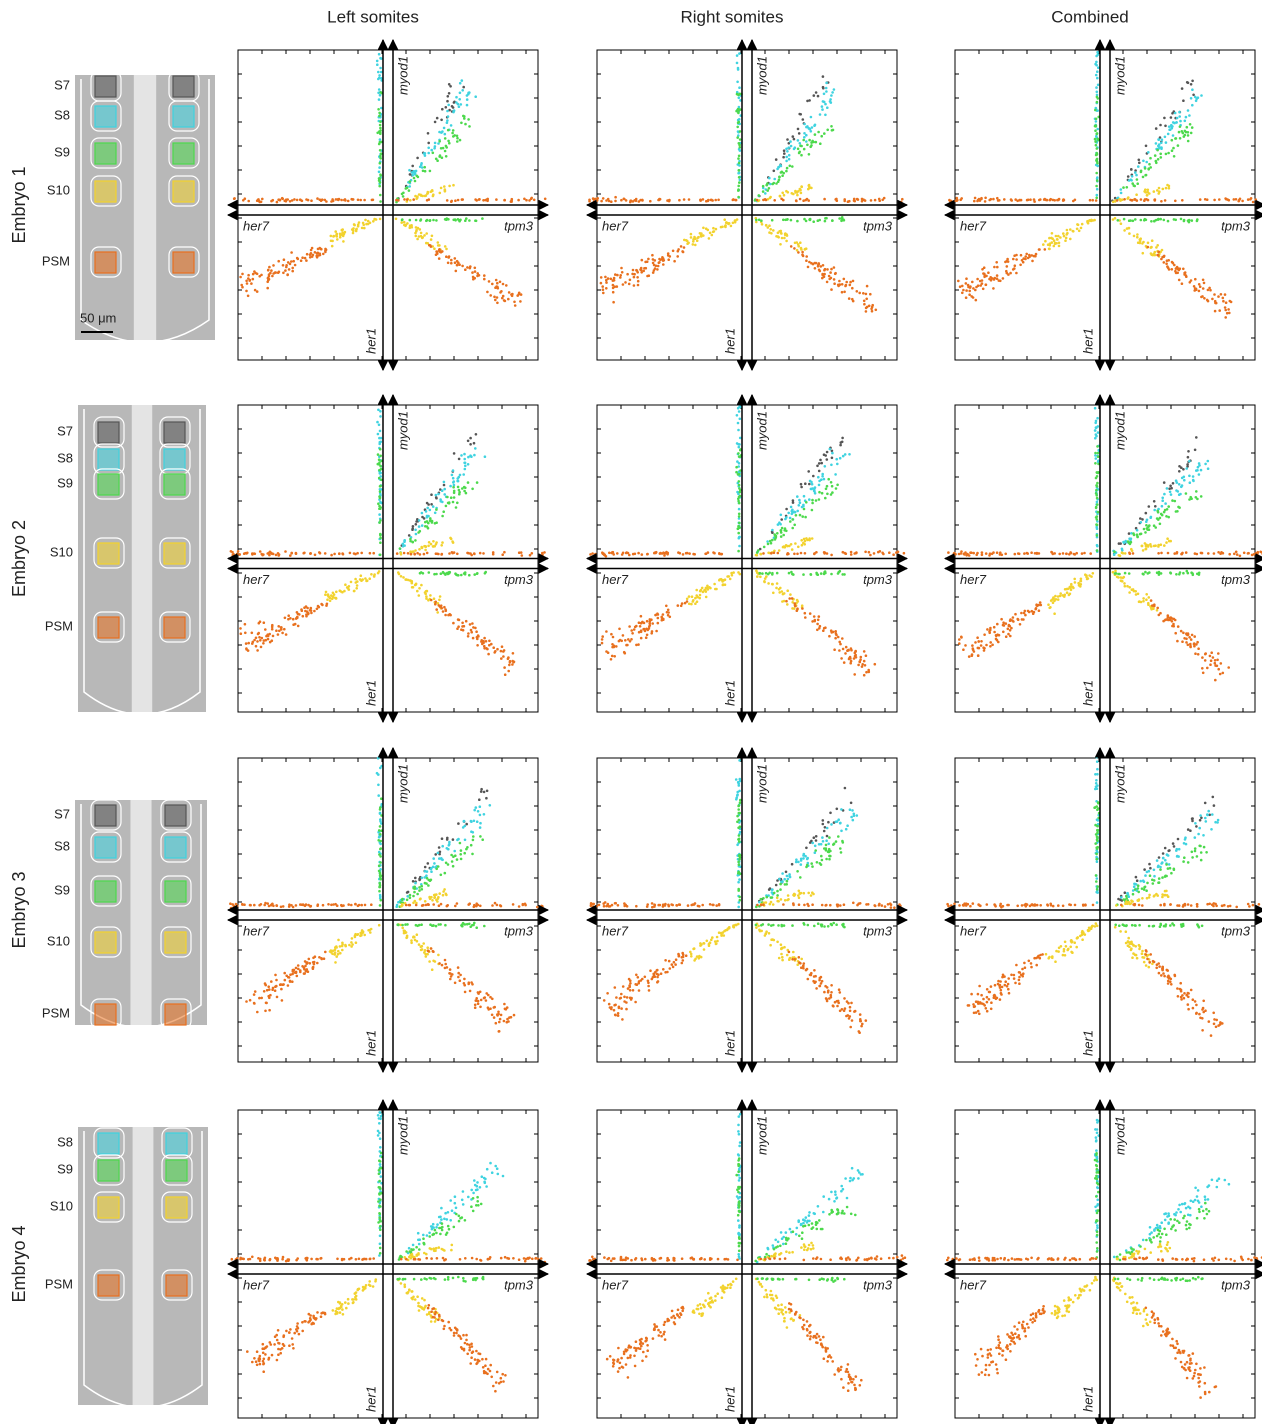  What do you see at coordinates (65, 457) in the screenshot?
I see `region-label: S8` at bounding box center [65, 457].